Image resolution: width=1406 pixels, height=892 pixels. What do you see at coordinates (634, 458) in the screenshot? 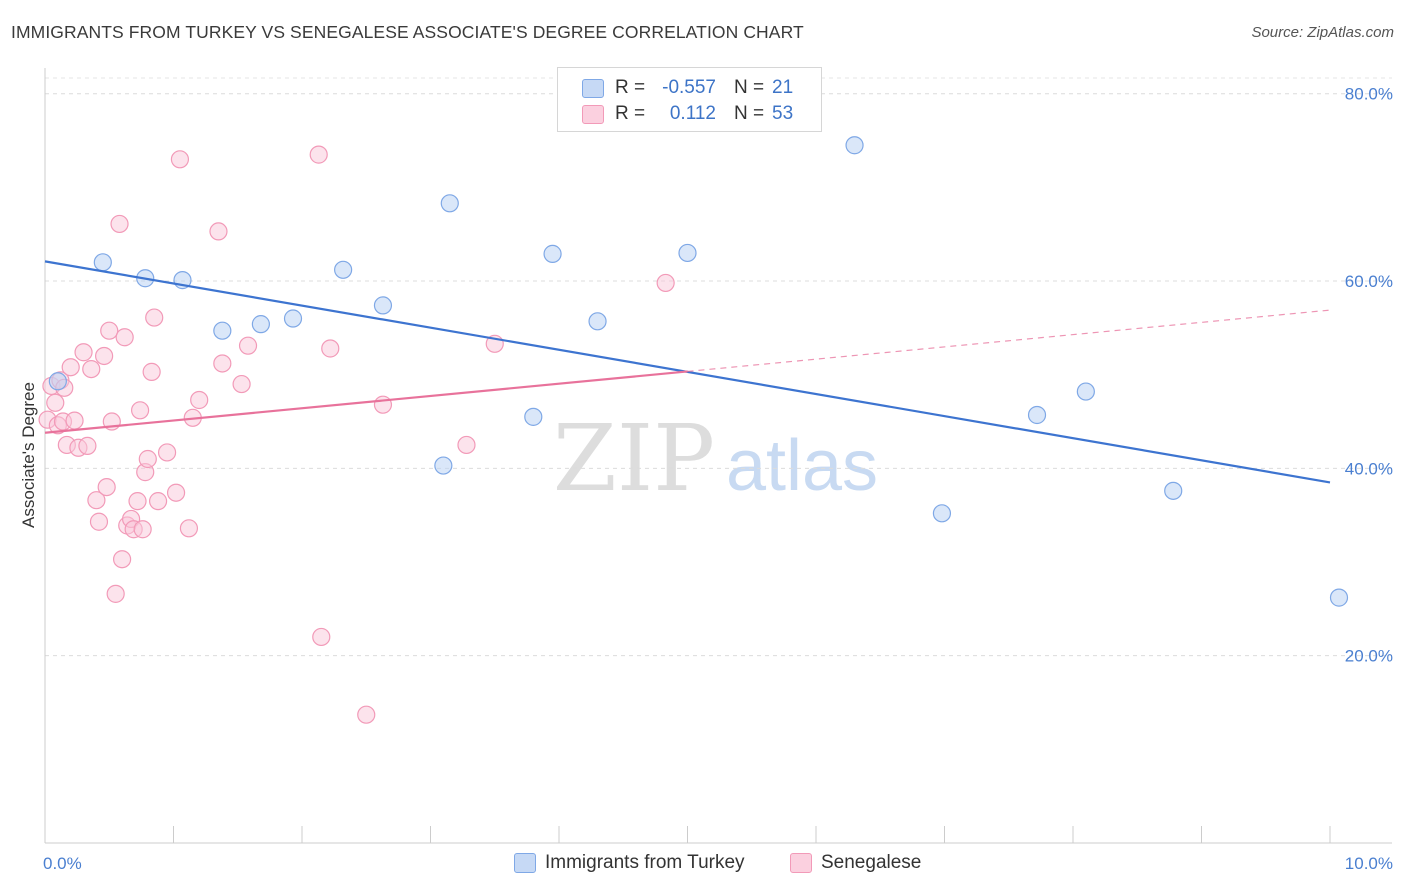
I see `watermark-zip: ZIP` at bounding box center [634, 458].